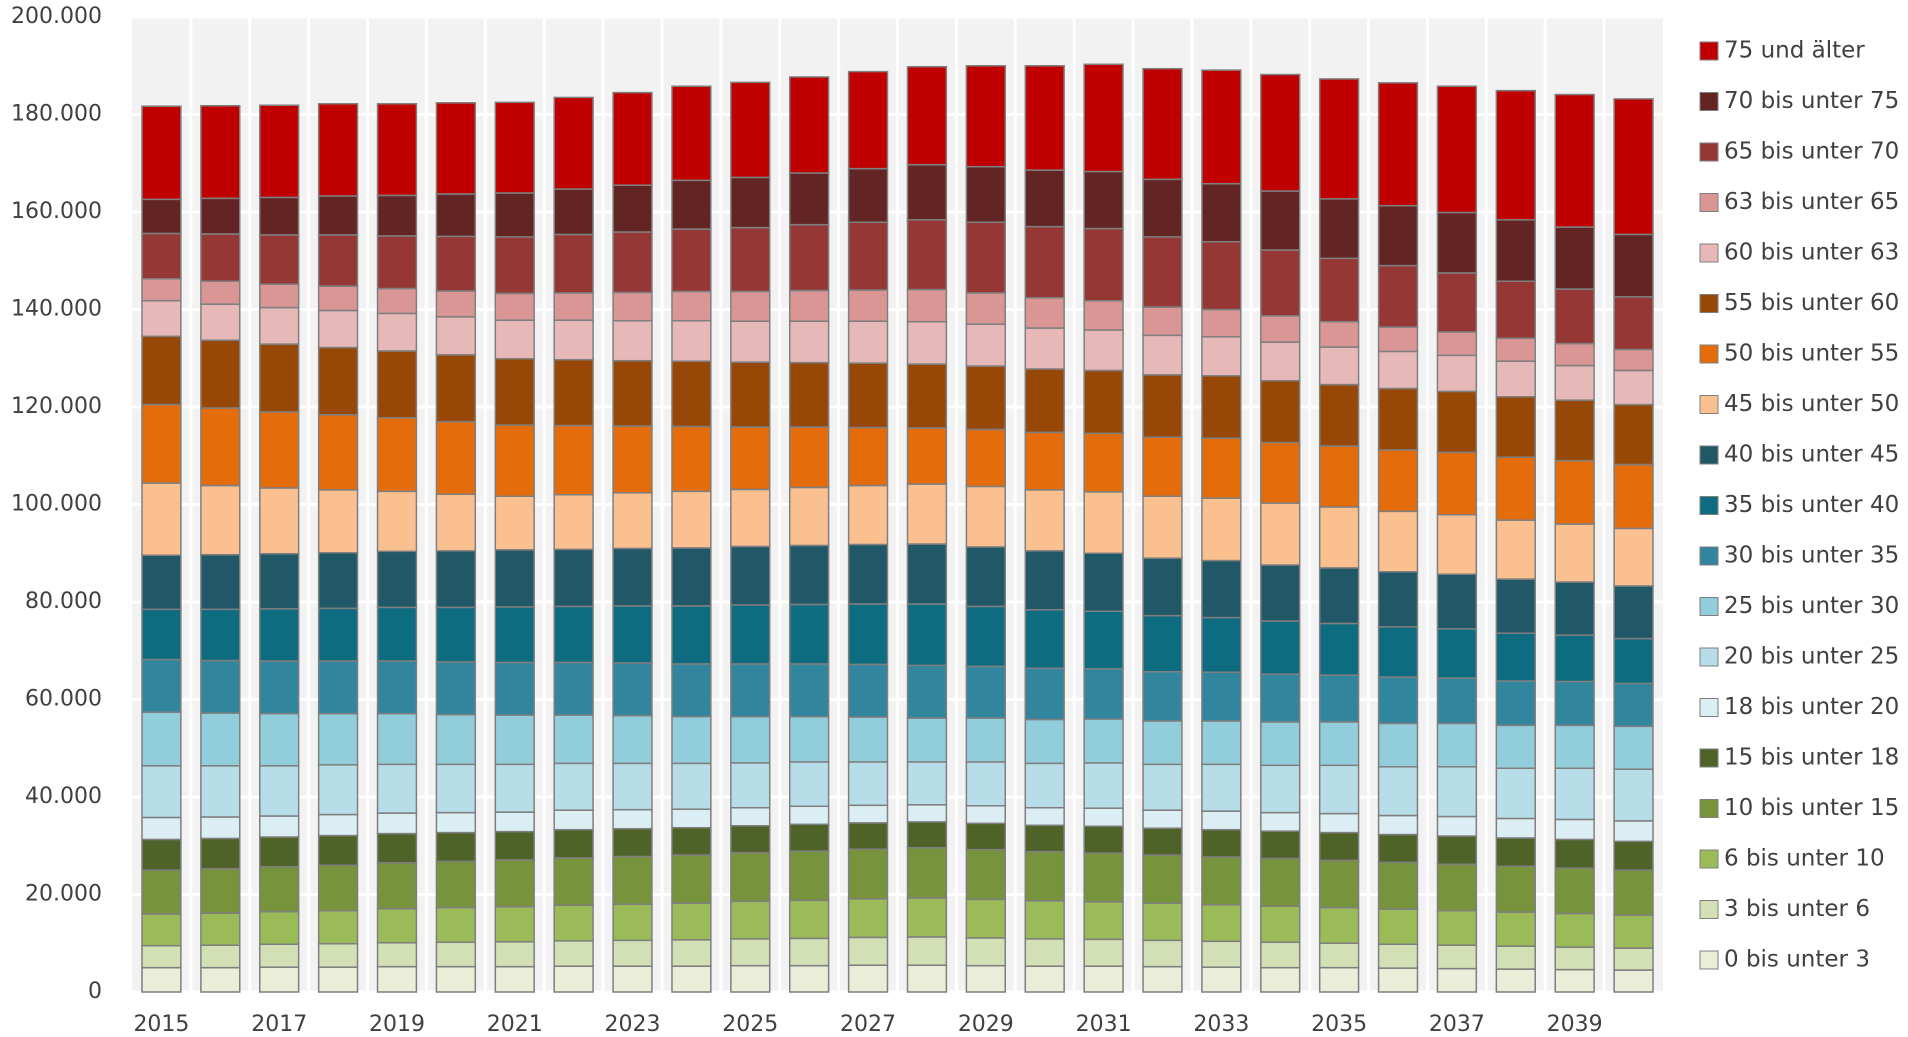 This screenshot has height=1037, width=1908. I want to click on x-tick-label: 2015, so click(161, 1024).